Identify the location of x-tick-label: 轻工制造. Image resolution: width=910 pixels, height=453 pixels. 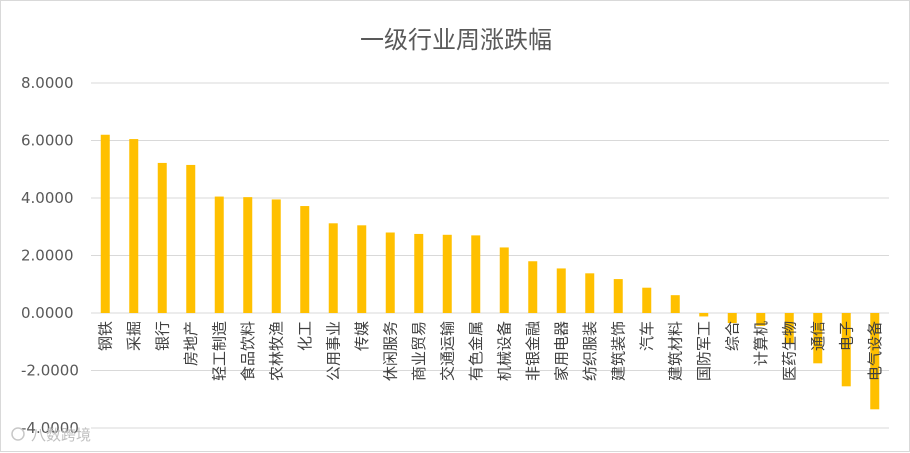
(219, 351).